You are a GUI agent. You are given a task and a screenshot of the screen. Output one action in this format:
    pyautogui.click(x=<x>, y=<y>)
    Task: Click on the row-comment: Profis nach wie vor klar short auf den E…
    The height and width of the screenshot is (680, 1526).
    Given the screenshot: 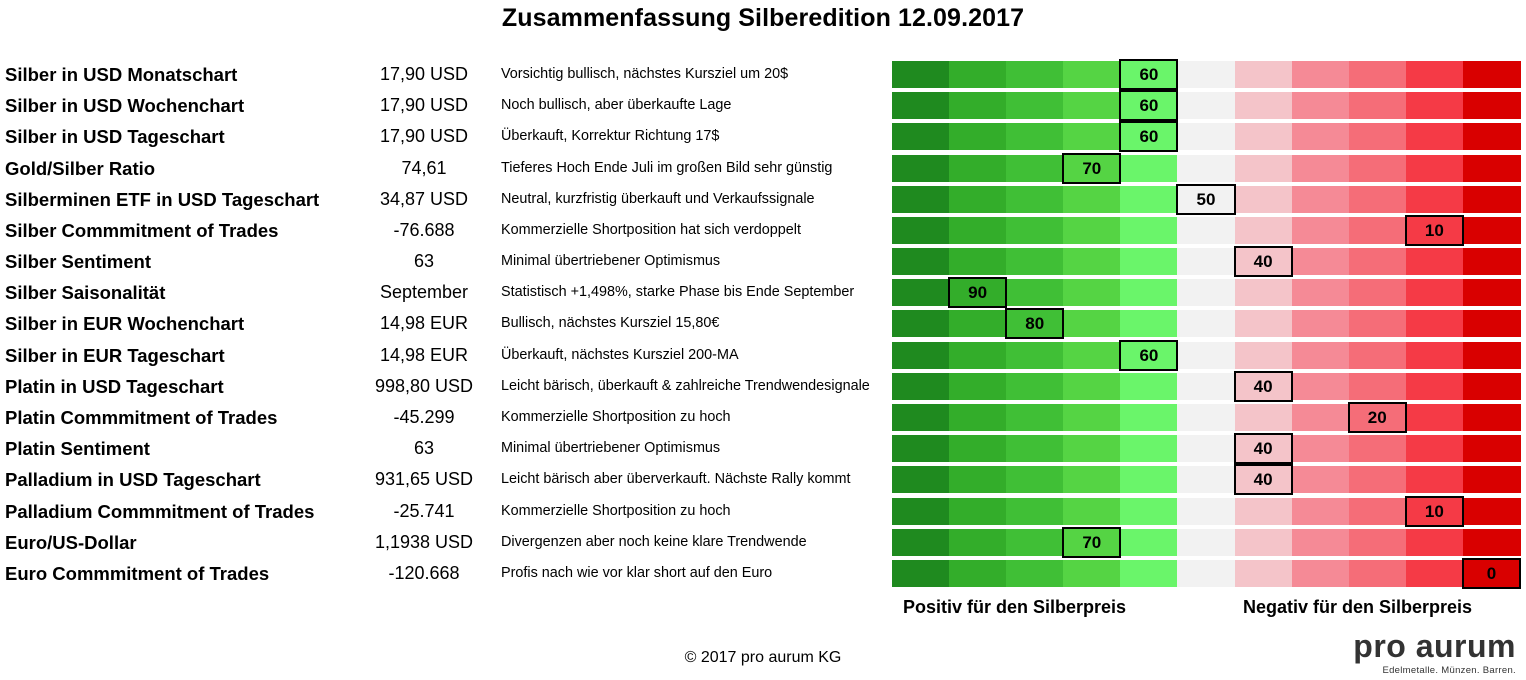 What is the action you would take?
    pyautogui.click(x=637, y=572)
    